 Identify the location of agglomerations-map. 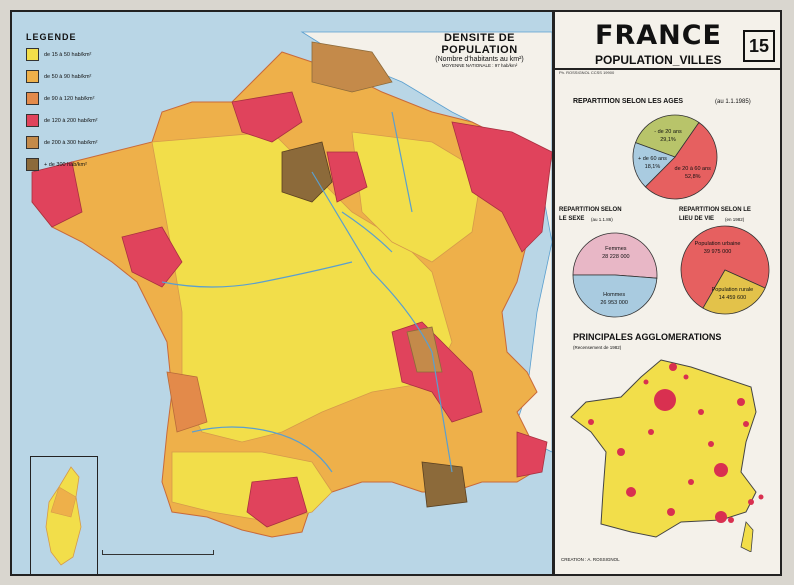
(667, 455).